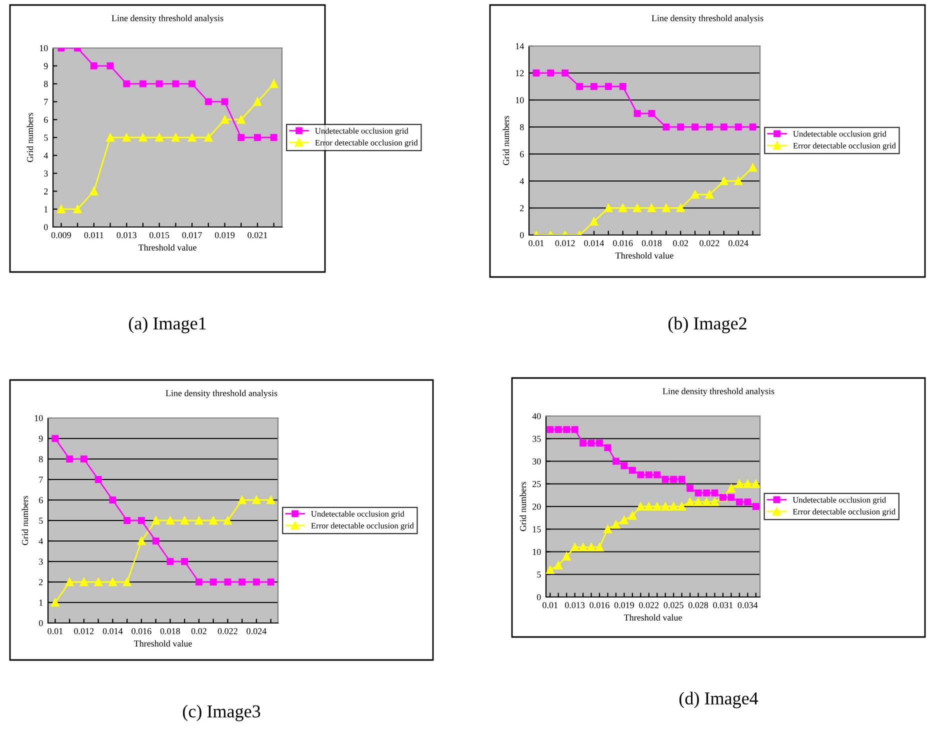 Image resolution: width=927 pixels, height=736 pixels. What do you see at coordinates (46, 84) in the screenshot?
I see `y-tick-label: 8` at bounding box center [46, 84].